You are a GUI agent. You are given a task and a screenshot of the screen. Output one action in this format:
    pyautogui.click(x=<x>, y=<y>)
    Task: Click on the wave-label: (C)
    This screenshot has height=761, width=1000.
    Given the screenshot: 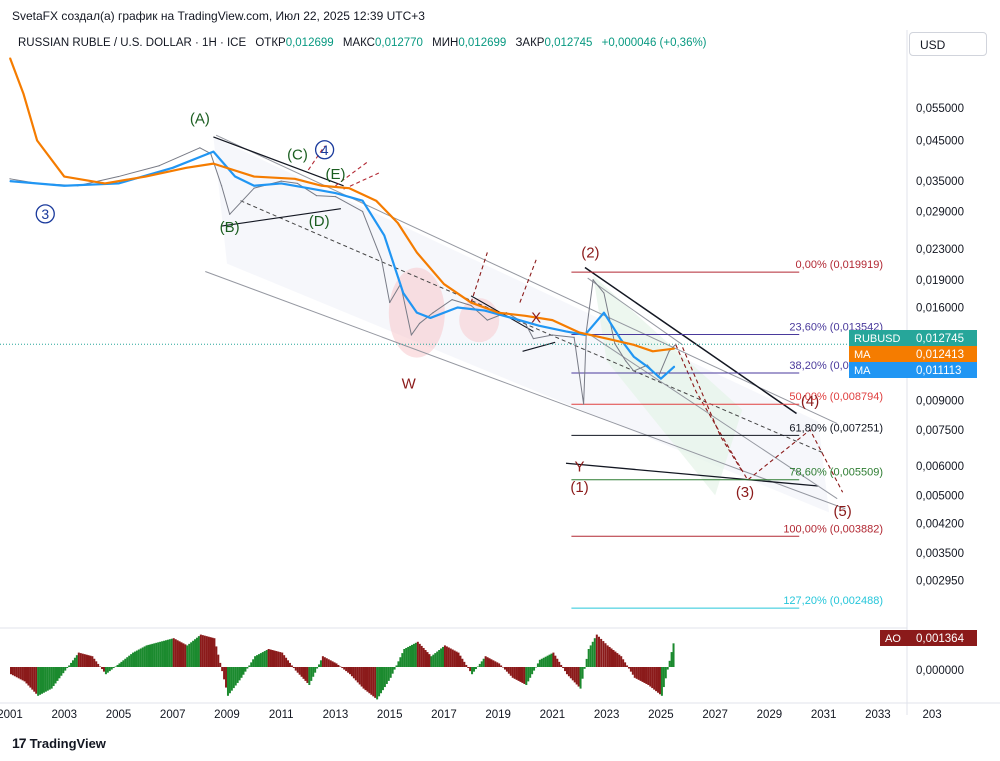 What is the action you would take?
    pyautogui.click(x=297, y=155)
    